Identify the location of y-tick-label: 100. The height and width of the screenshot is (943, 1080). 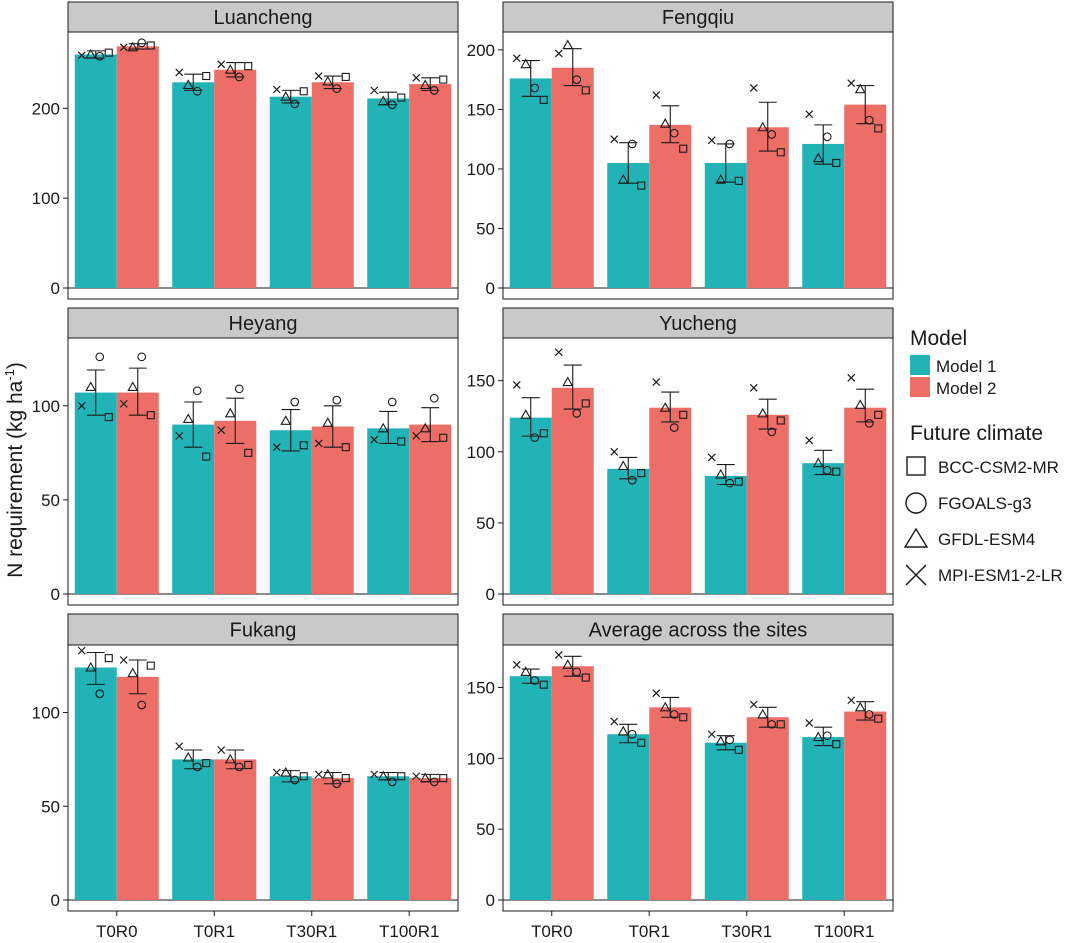
(46, 713).